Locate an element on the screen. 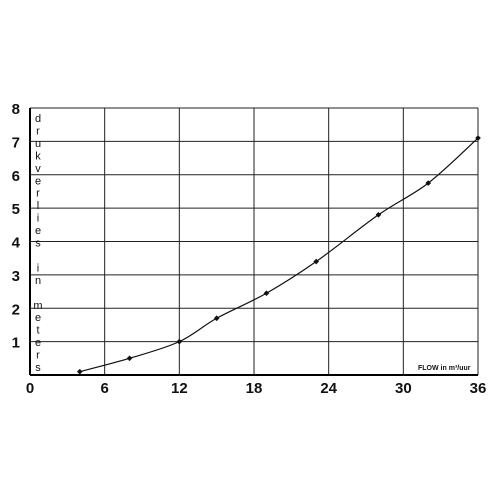 The height and width of the screenshot is (500, 500). y-tick-labels: 1 2 3 4 5 6 7 8 is located at coordinates (16, 226).